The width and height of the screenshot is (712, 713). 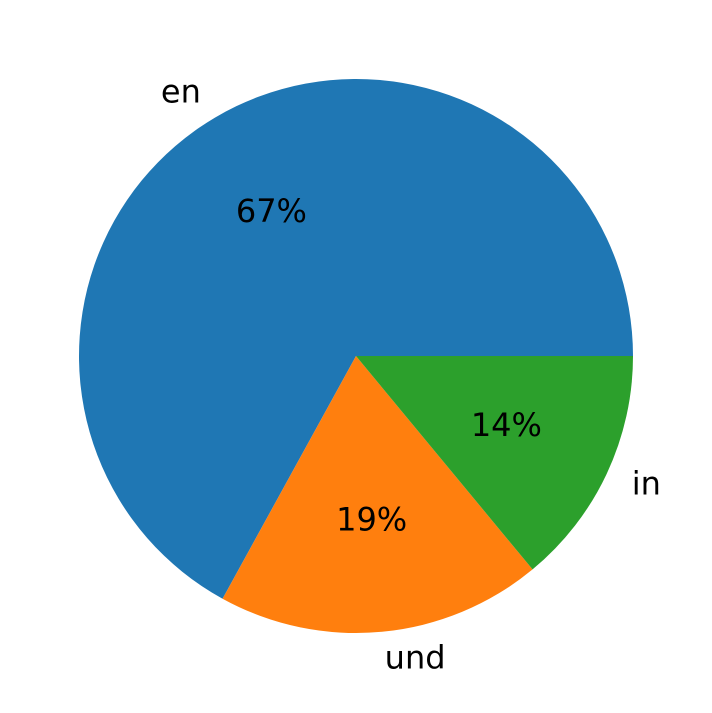 I want to click on value-label: 67%, so click(x=271, y=211).